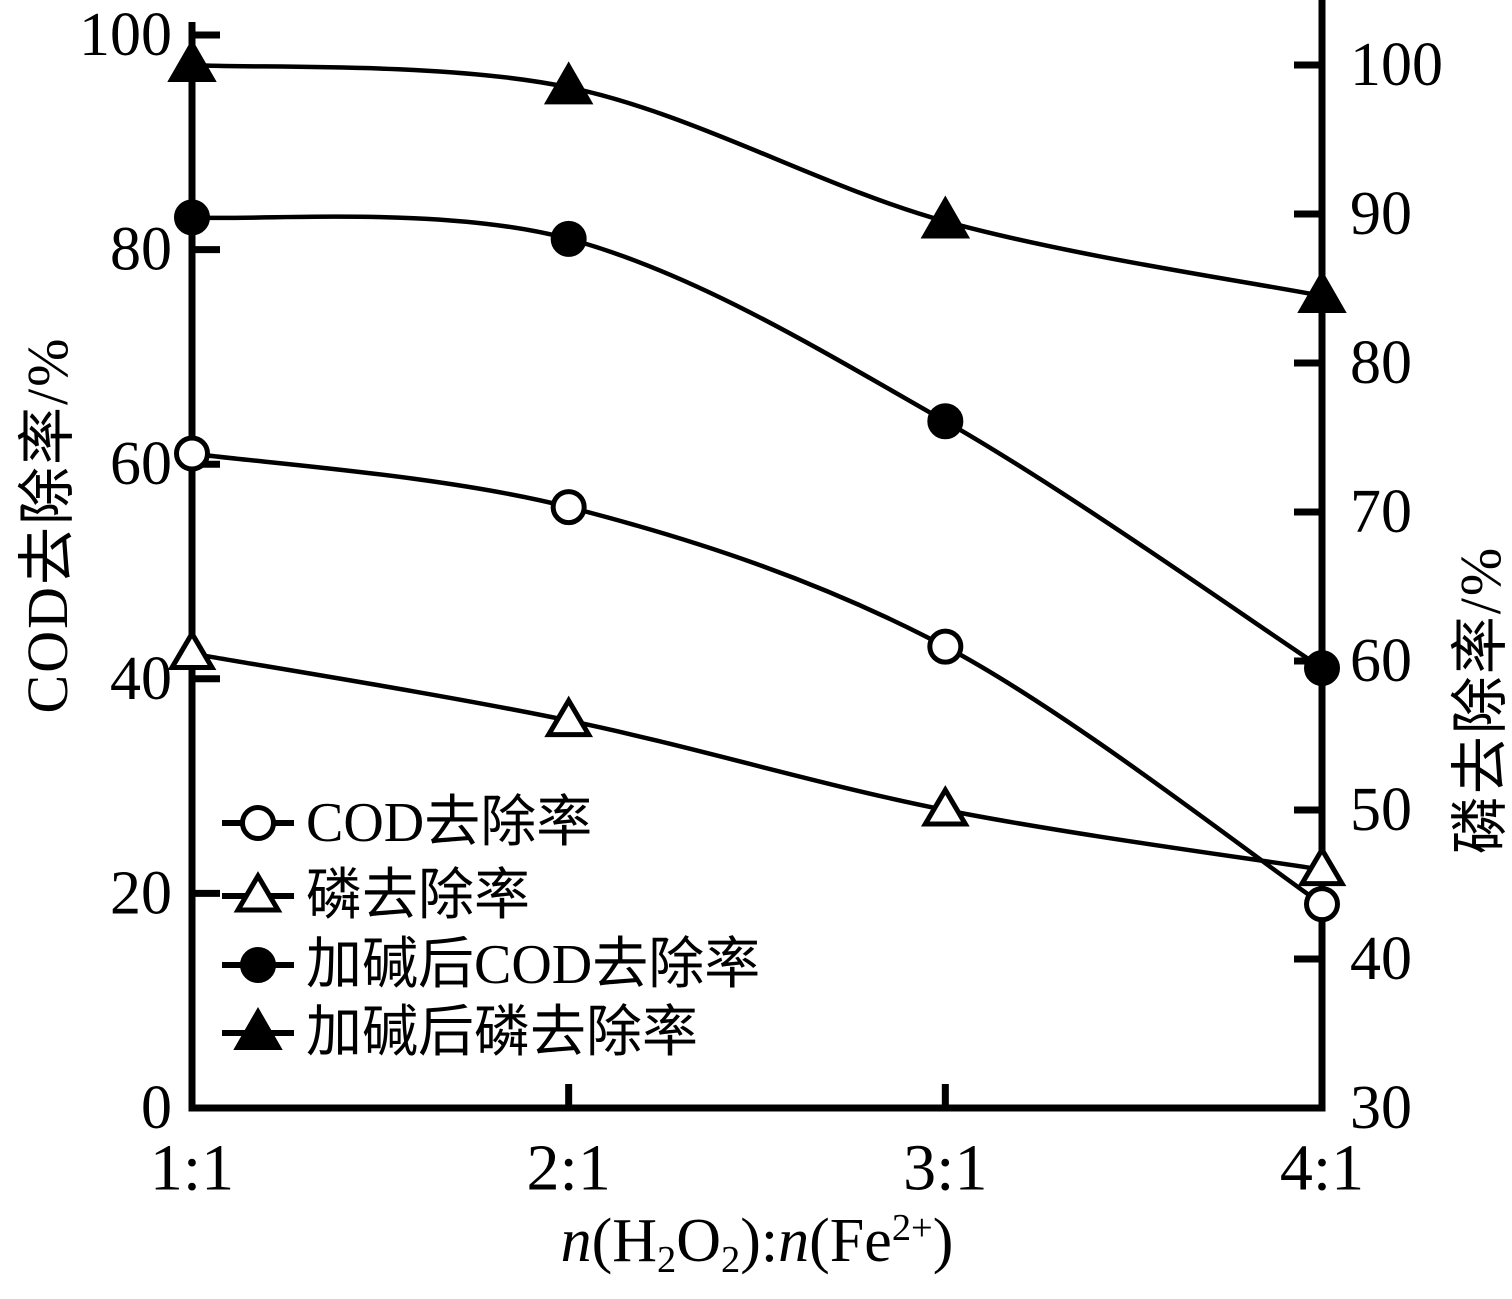 The image size is (1512, 1299). I want to click on left-axis-tick-label: 100, so click(125, 35).